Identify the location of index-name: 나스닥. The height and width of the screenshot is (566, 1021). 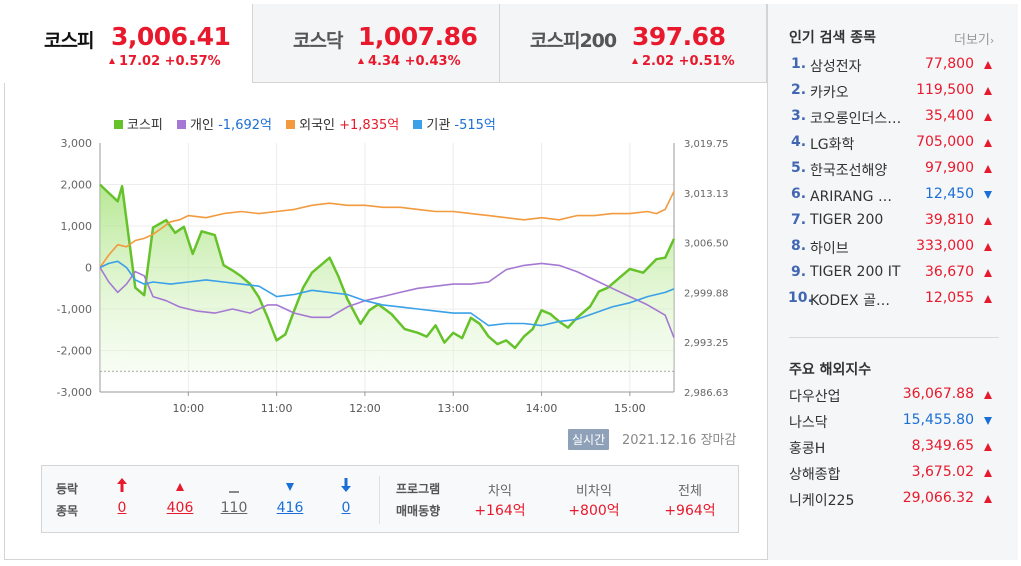
(808, 423).